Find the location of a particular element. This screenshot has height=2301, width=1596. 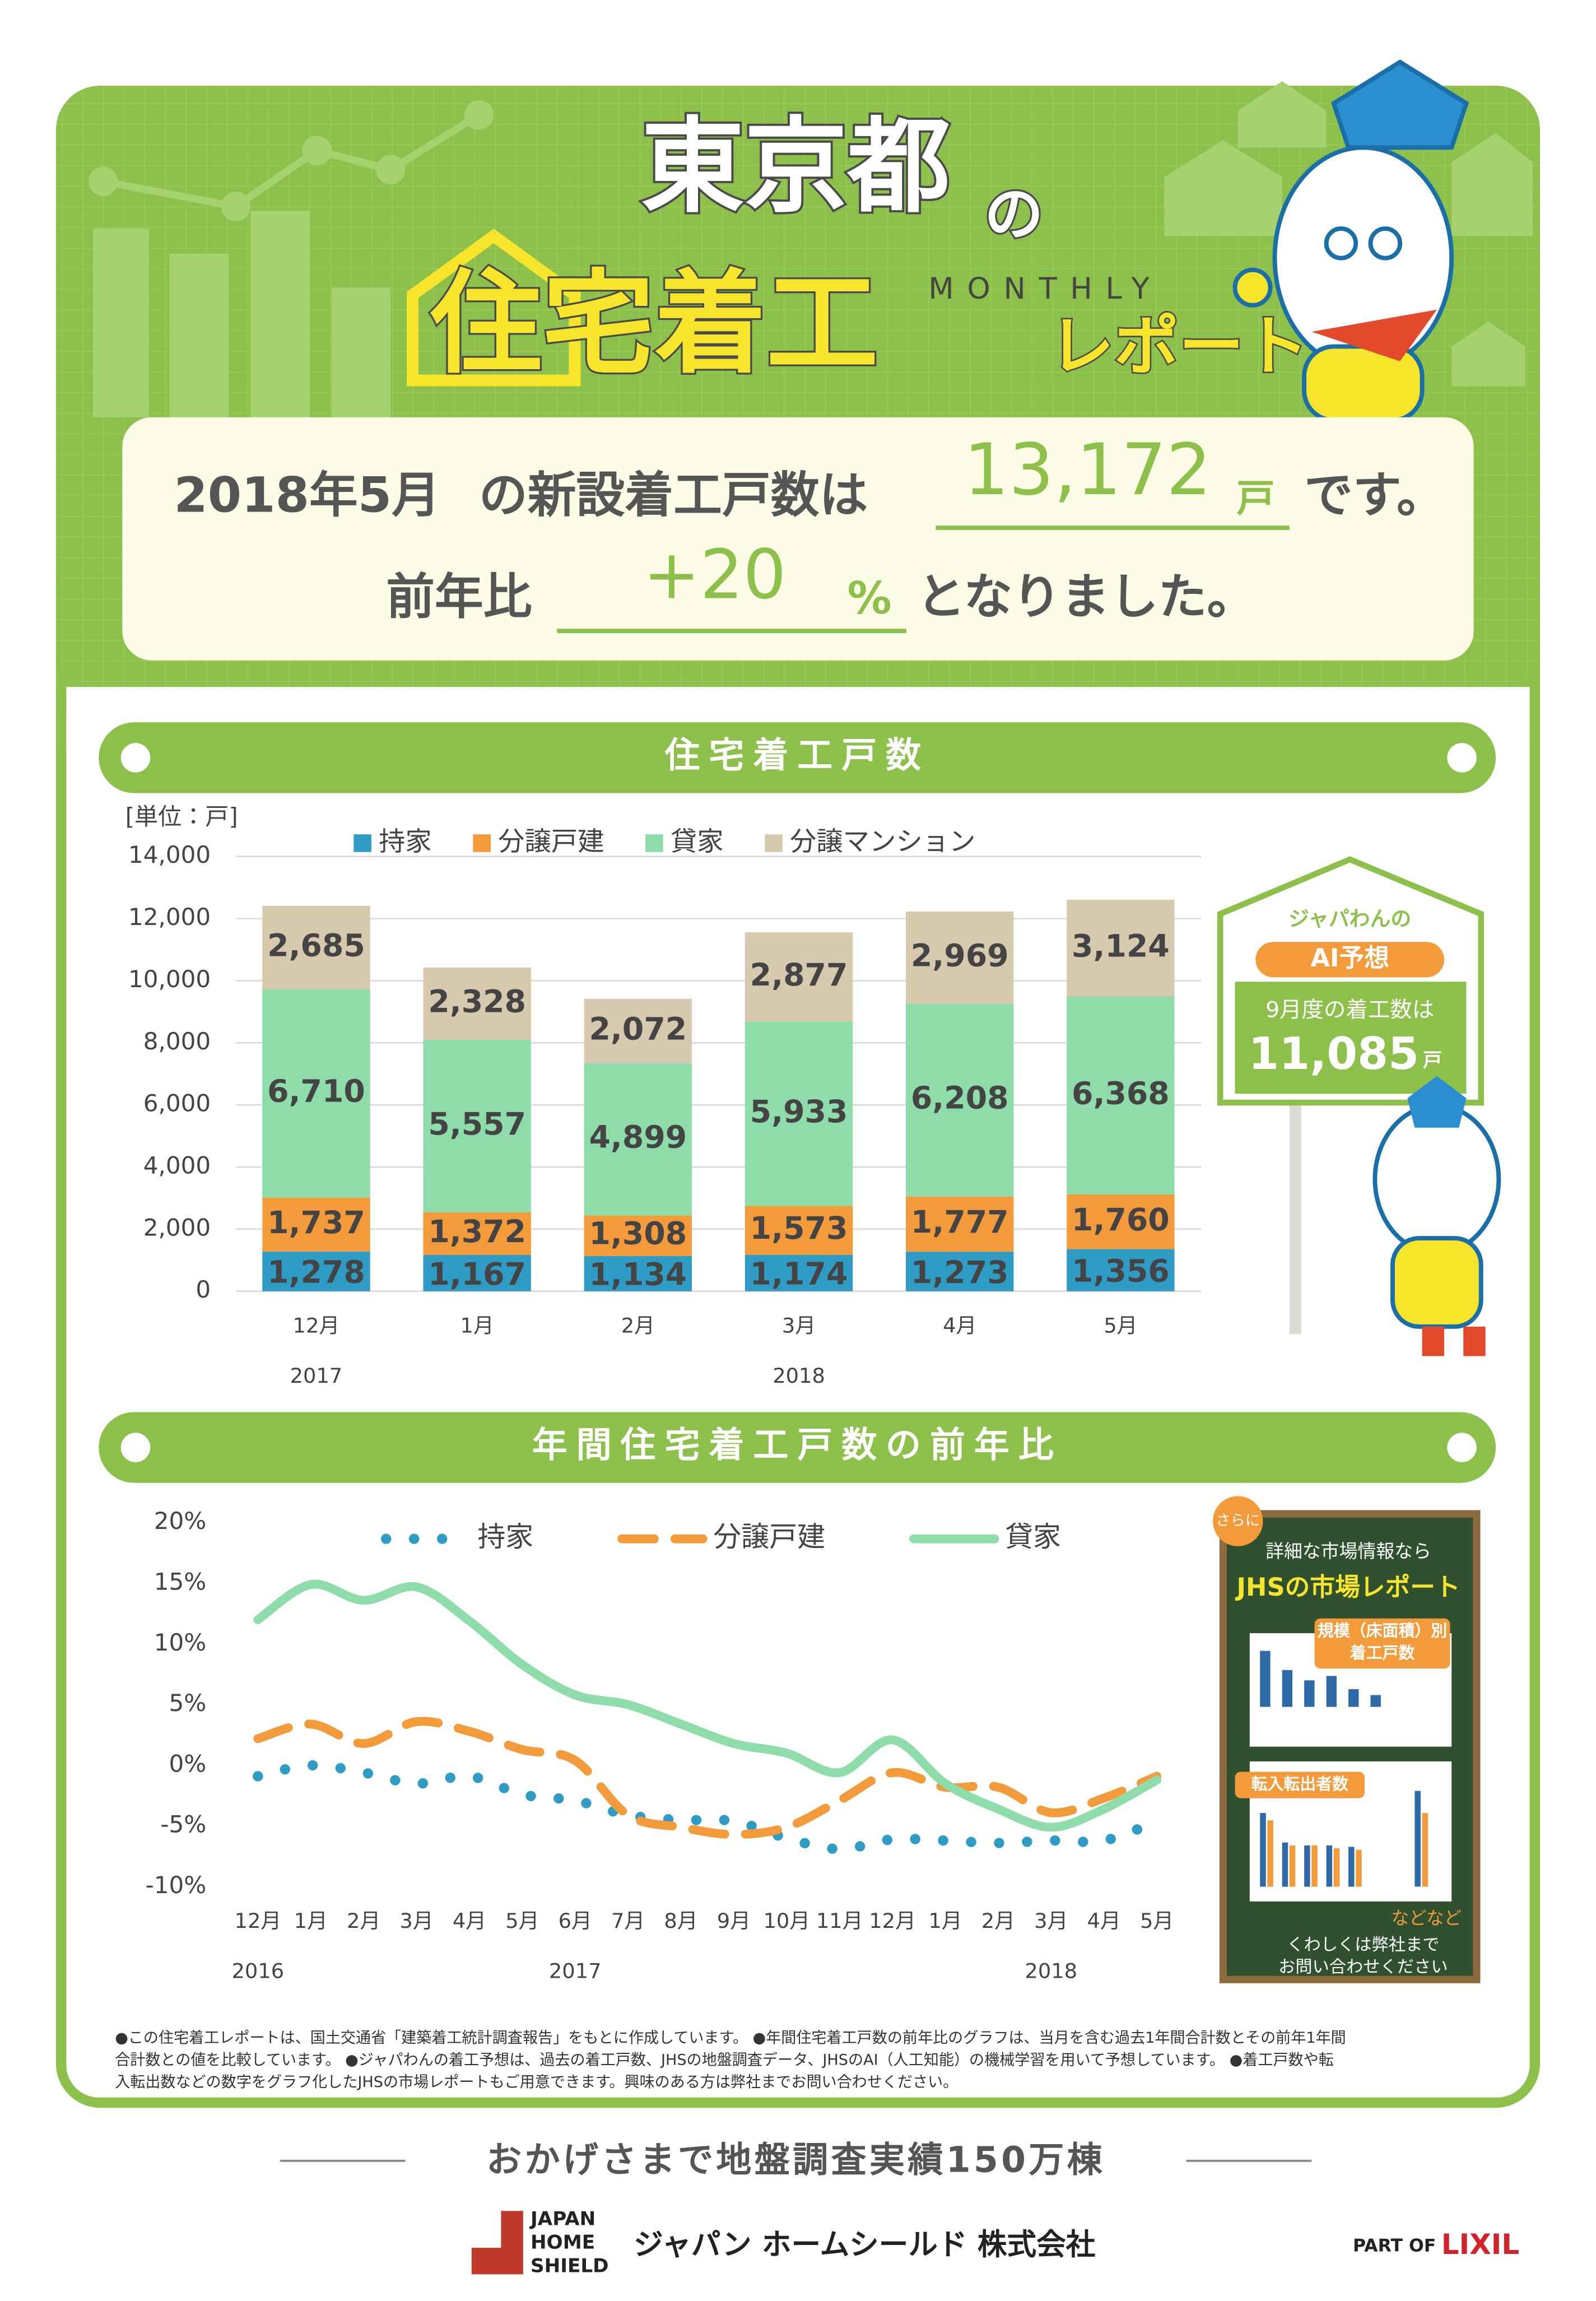

company: ジャパン ホームシールド 株式会社 is located at coordinates (864, 2245).